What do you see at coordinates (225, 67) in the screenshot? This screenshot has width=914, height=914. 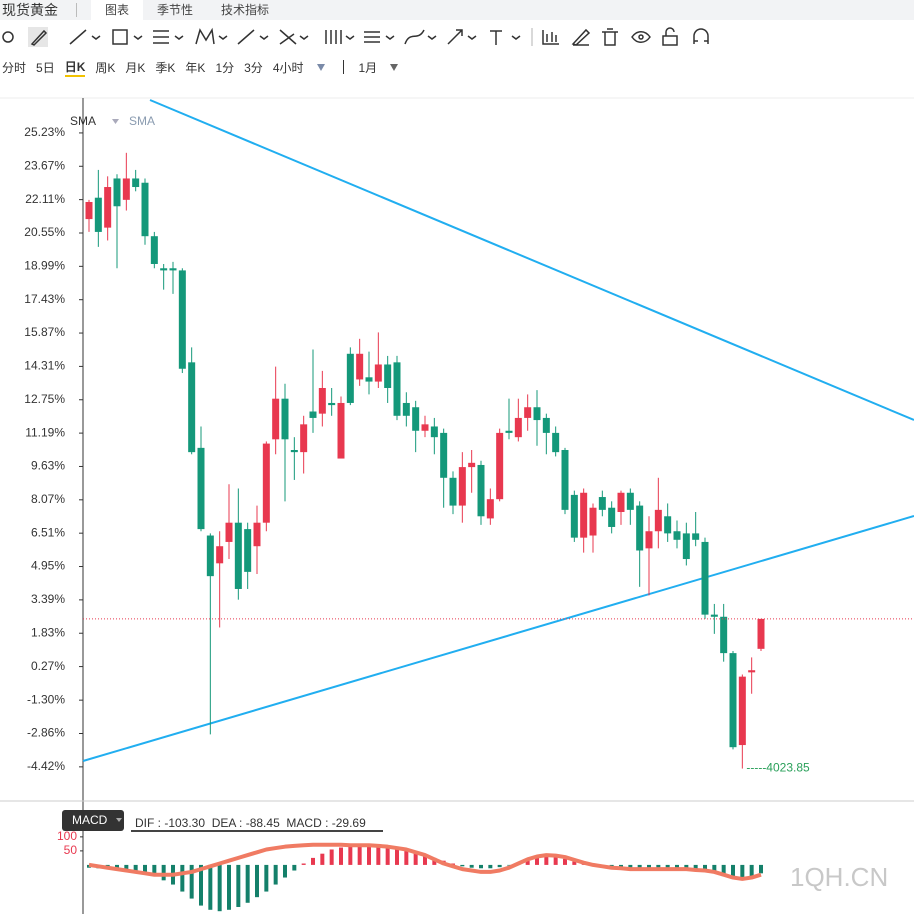 I see `period: 1分` at bounding box center [225, 67].